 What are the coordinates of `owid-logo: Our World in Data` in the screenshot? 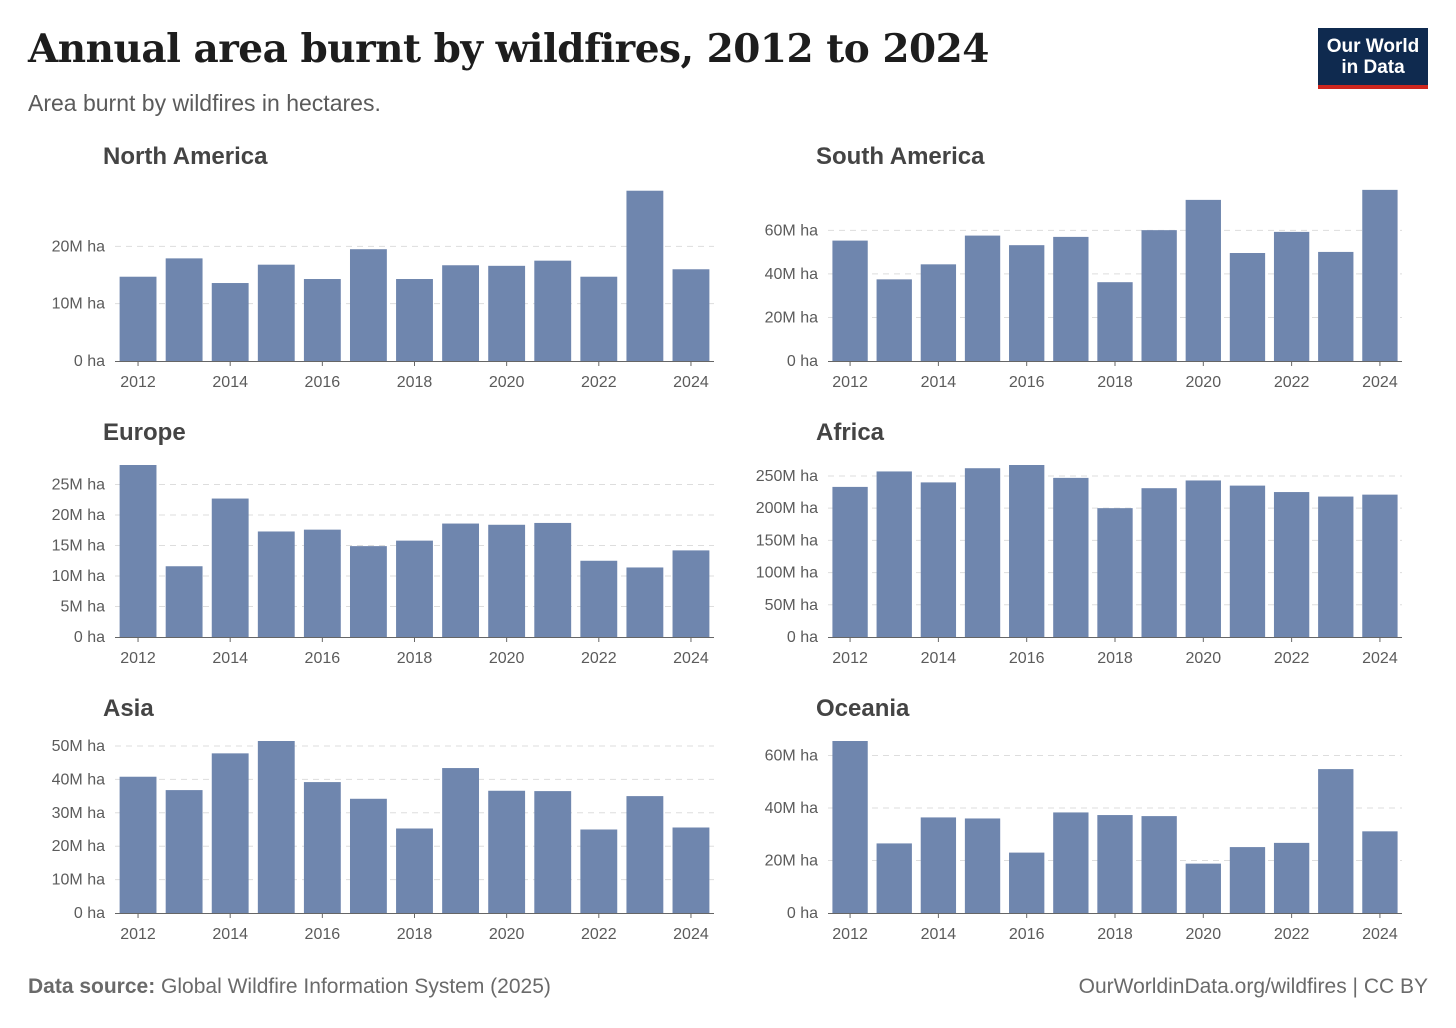 It's located at (1373, 58).